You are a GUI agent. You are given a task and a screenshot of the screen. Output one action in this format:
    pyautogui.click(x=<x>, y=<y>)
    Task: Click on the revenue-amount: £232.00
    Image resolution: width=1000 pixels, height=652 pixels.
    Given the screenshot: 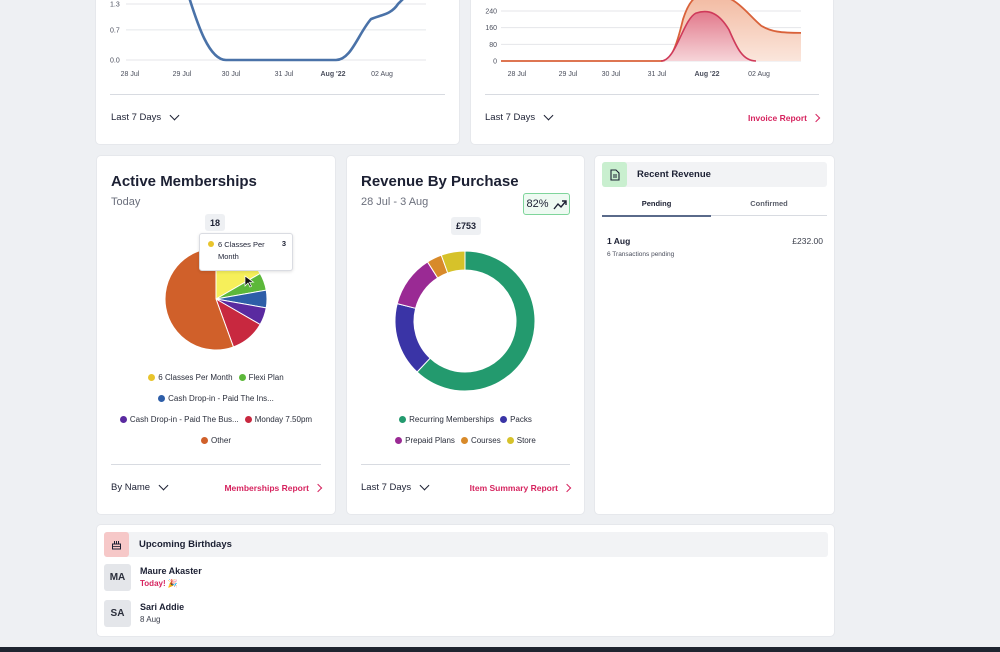 What is the action you would take?
    pyautogui.click(x=807, y=241)
    